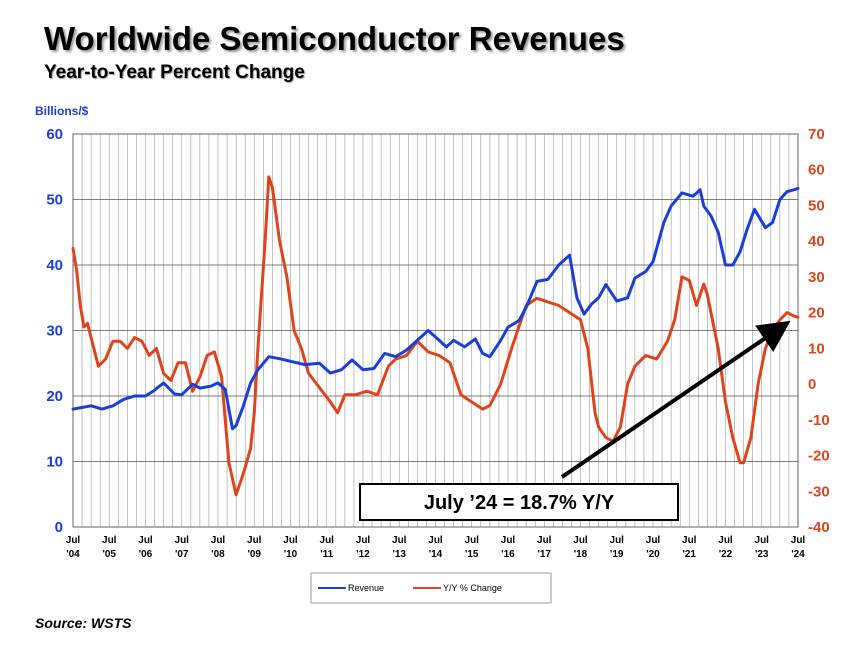  What do you see at coordinates (816, 348) in the screenshot?
I see `y-tick-label-right: 10` at bounding box center [816, 348].